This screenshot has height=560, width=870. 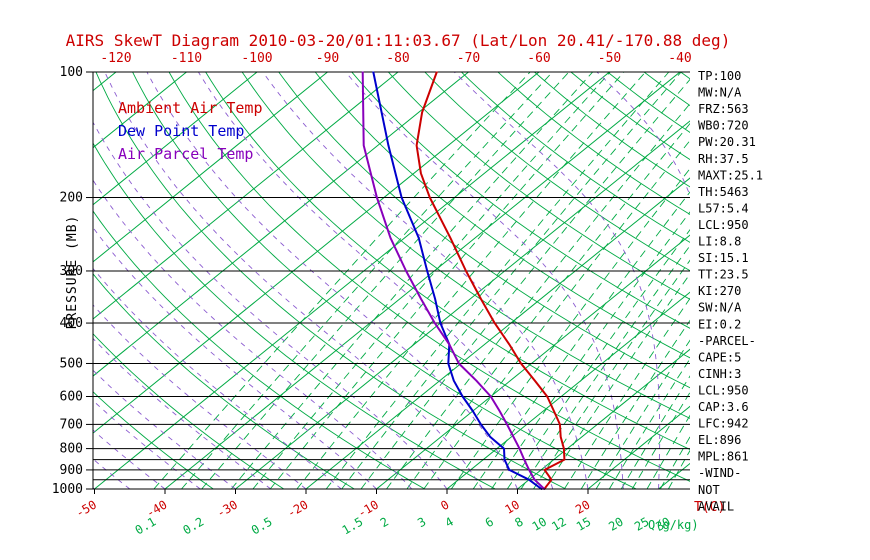 What do you see at coordinates (727, 142) in the screenshot?
I see `stat-line: PW:20.31` at bounding box center [727, 142].